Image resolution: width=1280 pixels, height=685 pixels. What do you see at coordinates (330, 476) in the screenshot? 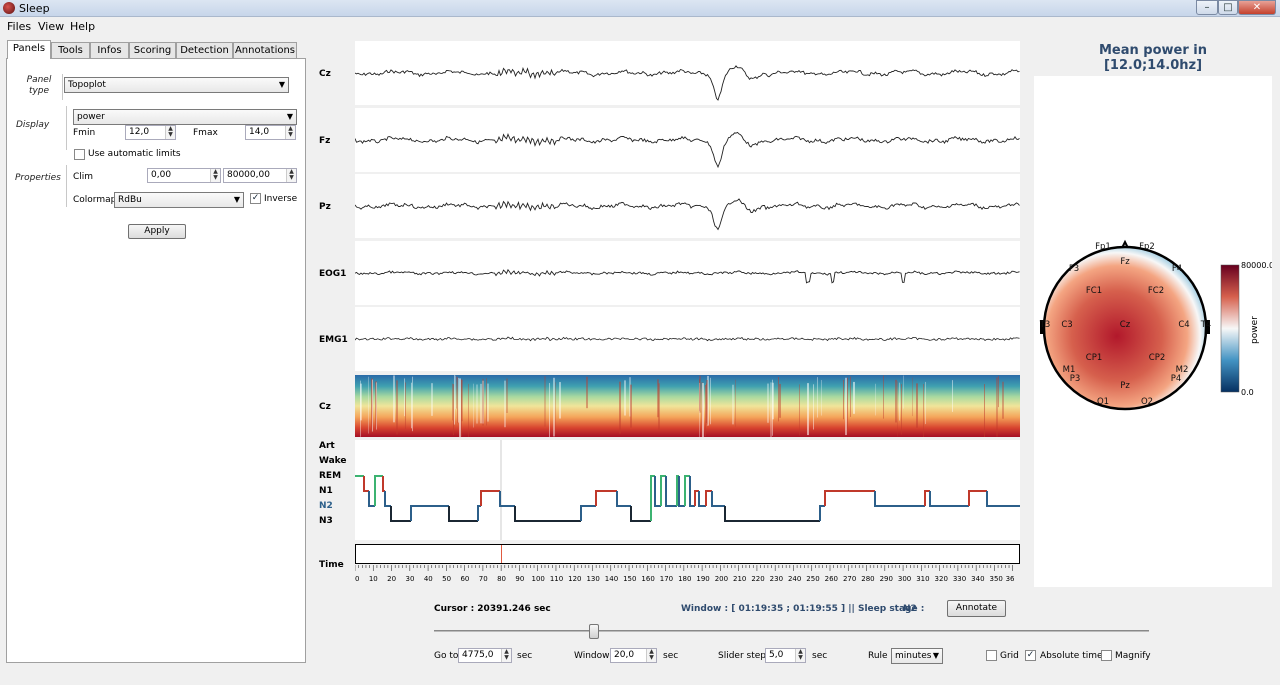
I see `hypno-label-rem: REM` at bounding box center [330, 476].